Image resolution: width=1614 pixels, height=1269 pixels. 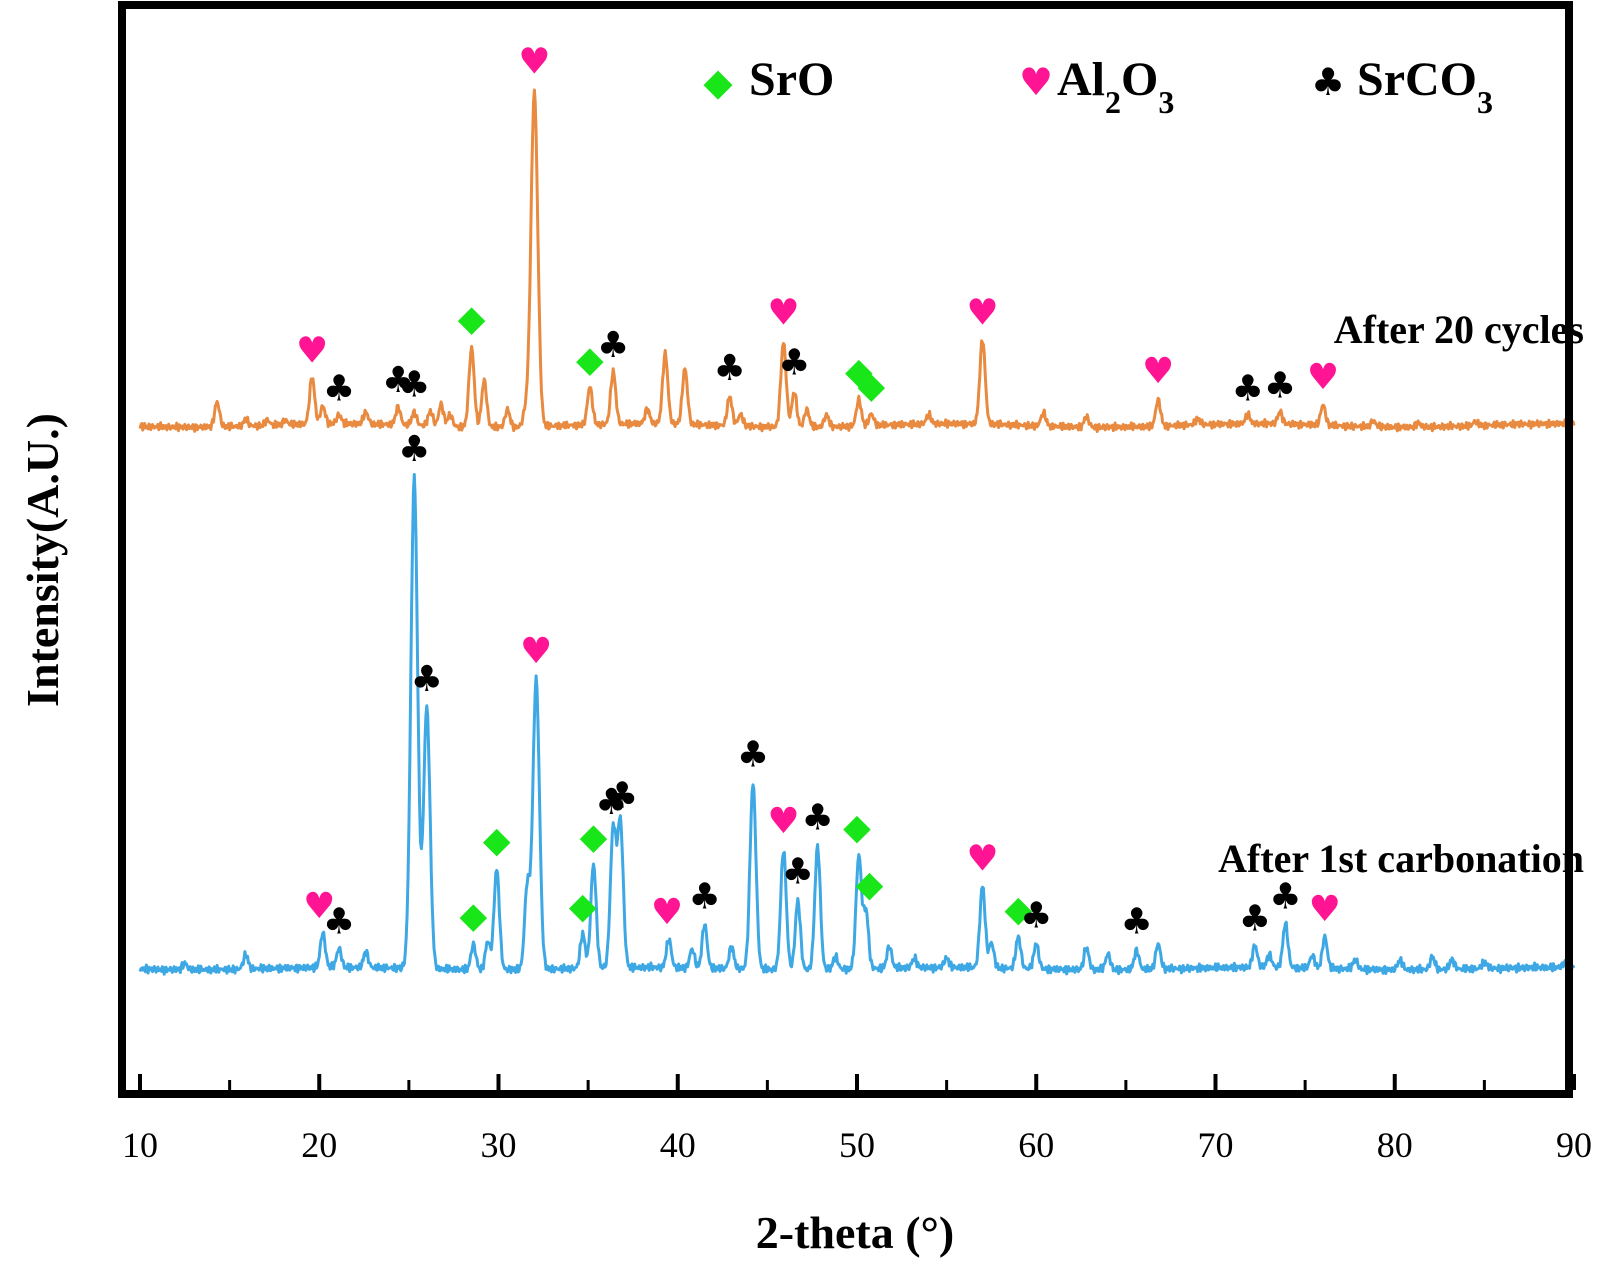 I want to click on x-axis-title: 2-theta (°), so click(x=855, y=1232).